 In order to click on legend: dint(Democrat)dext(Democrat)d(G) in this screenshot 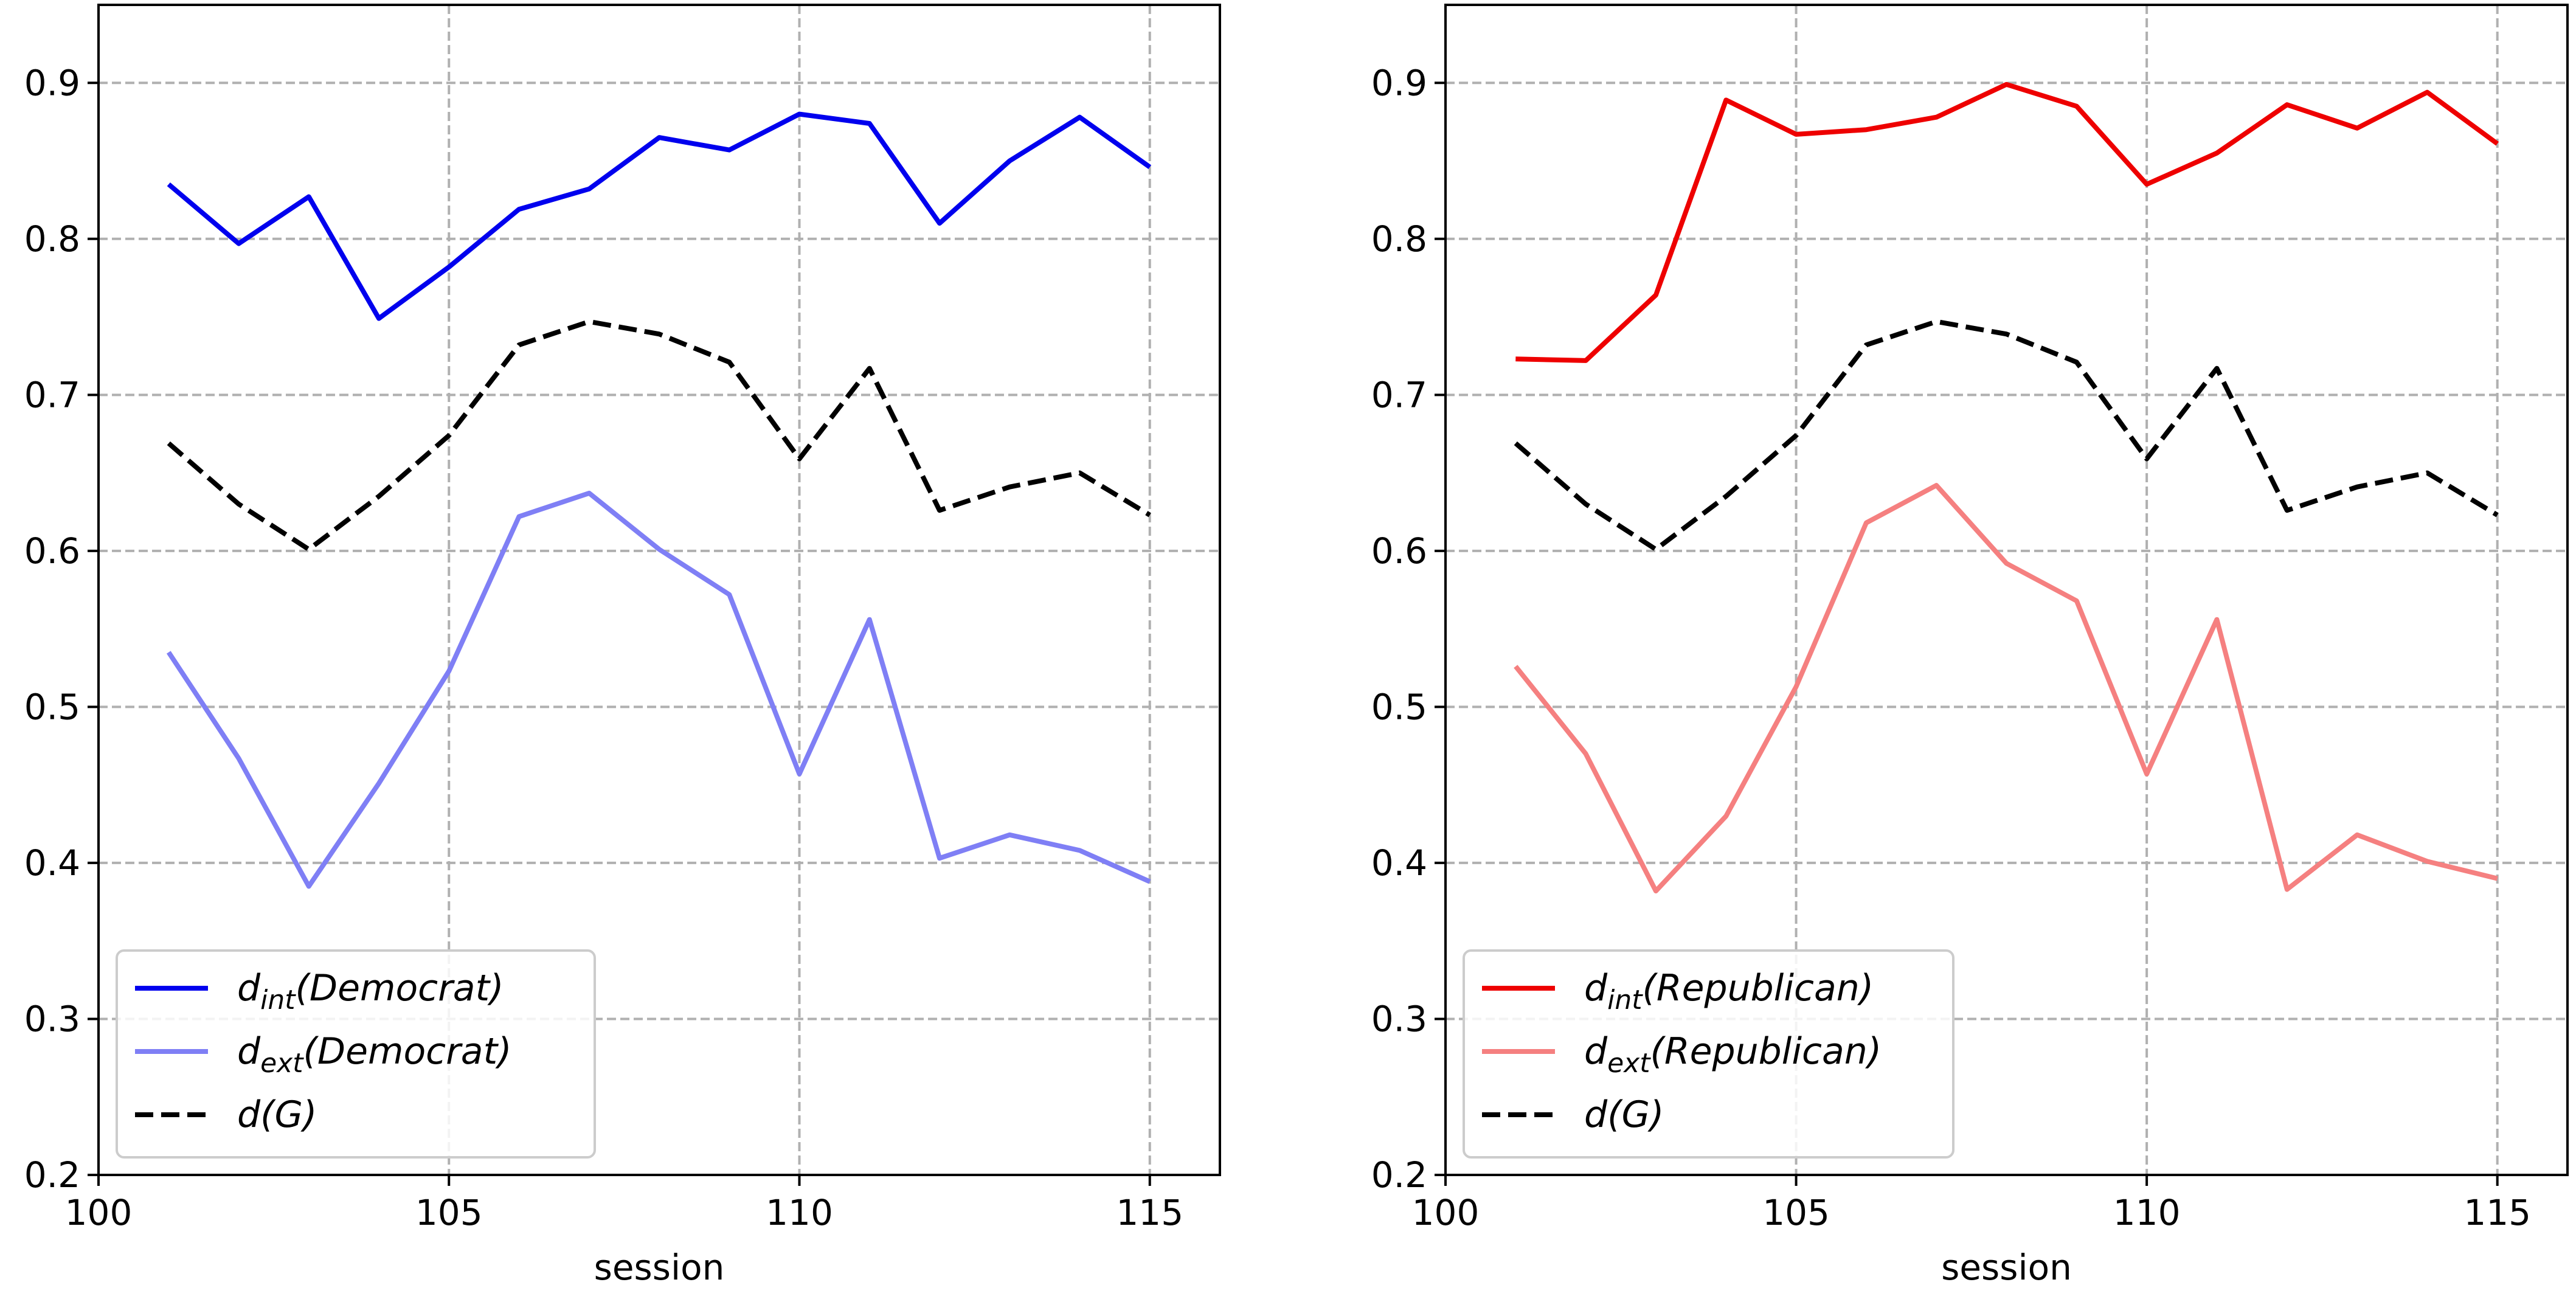, I will do `click(356, 1054)`.